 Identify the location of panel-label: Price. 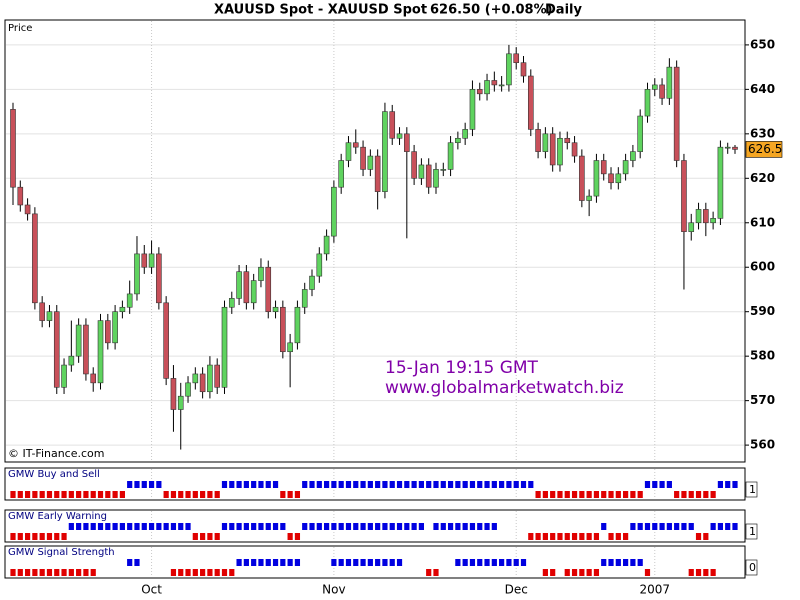
(20, 28).